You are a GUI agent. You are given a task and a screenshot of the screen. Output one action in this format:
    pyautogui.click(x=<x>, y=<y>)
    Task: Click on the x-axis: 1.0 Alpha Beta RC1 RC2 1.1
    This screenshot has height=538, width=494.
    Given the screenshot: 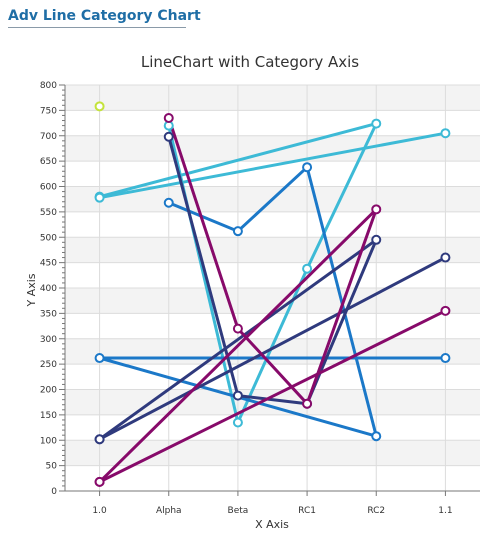 What is the action you would take?
    pyautogui.click(x=272, y=503)
    